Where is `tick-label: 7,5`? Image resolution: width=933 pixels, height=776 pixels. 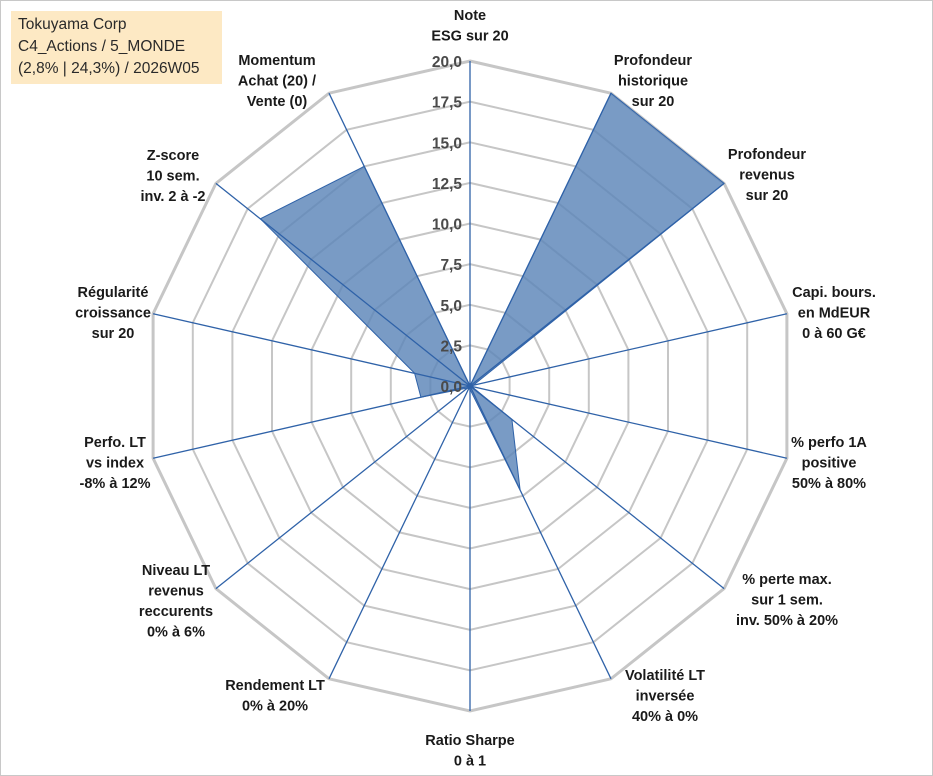 tick-label: 7,5 is located at coordinates (451, 265).